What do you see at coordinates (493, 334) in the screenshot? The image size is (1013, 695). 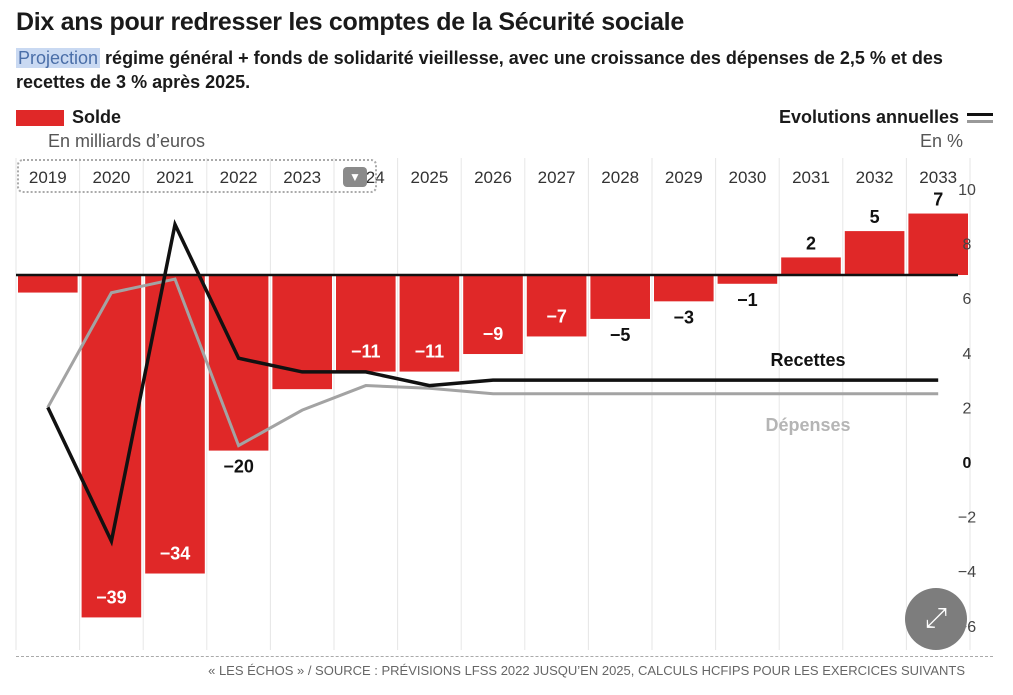 I see `bar-label-2026: −9` at bounding box center [493, 334].